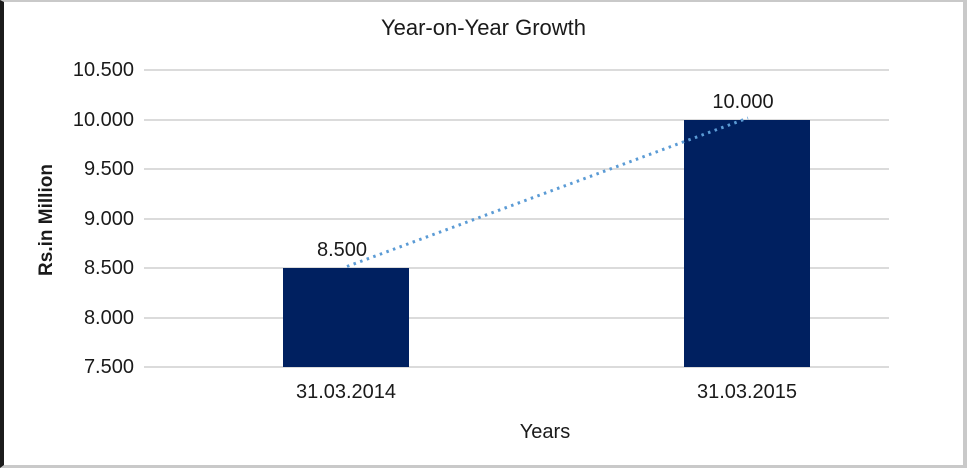 This screenshot has height=468, width=967. Describe the element at coordinates (483, 27) in the screenshot. I see `chart-title: Year-on-Year Growth` at that location.